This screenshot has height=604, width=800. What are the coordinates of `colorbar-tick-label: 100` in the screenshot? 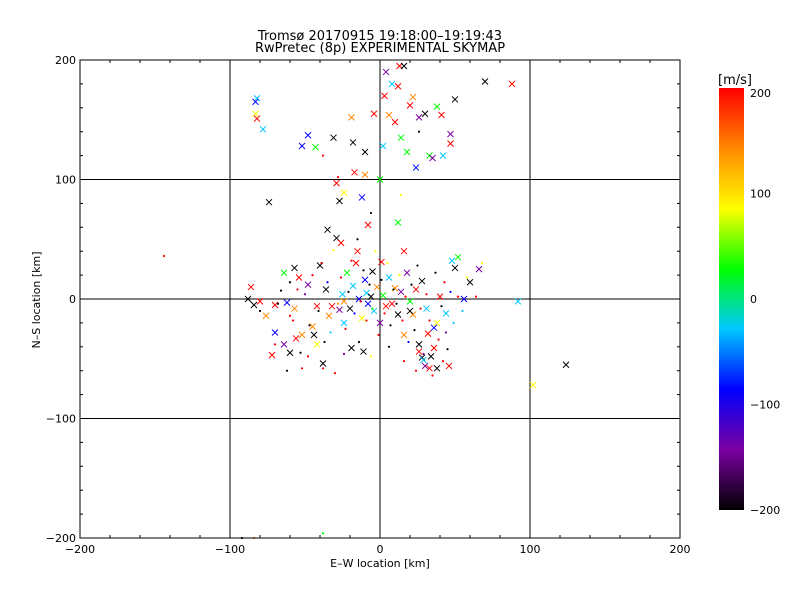 It's located at (760, 194).